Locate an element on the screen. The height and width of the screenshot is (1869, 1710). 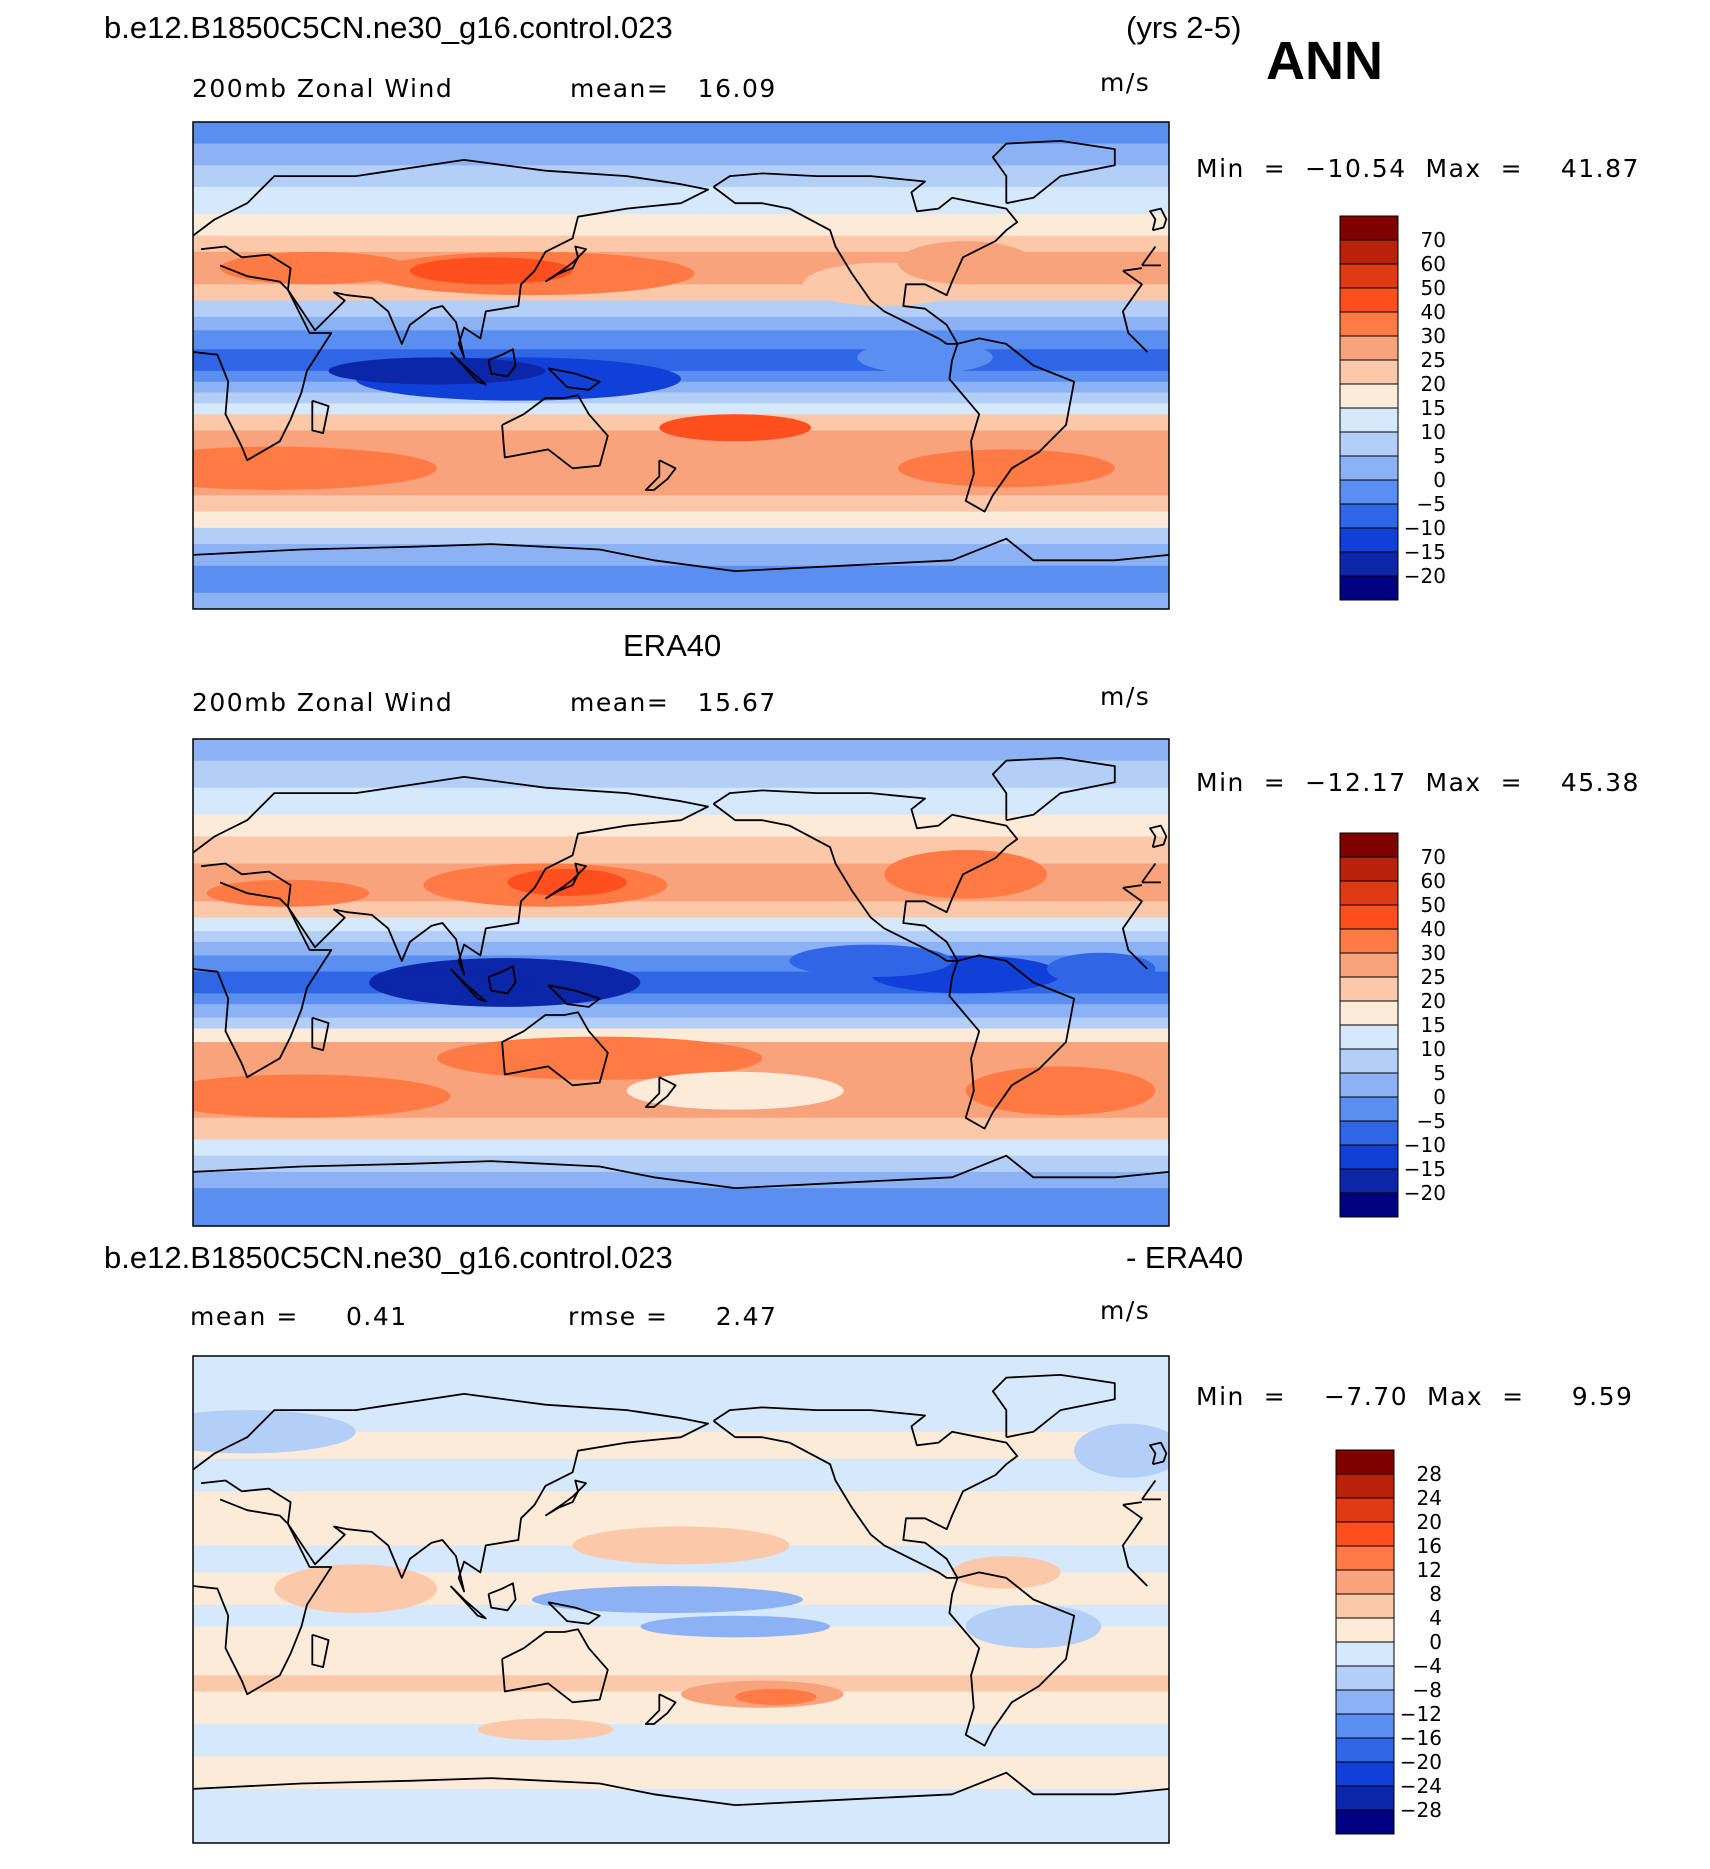
colorbar-tick-label: −16 is located at coordinates (1421, 1738).